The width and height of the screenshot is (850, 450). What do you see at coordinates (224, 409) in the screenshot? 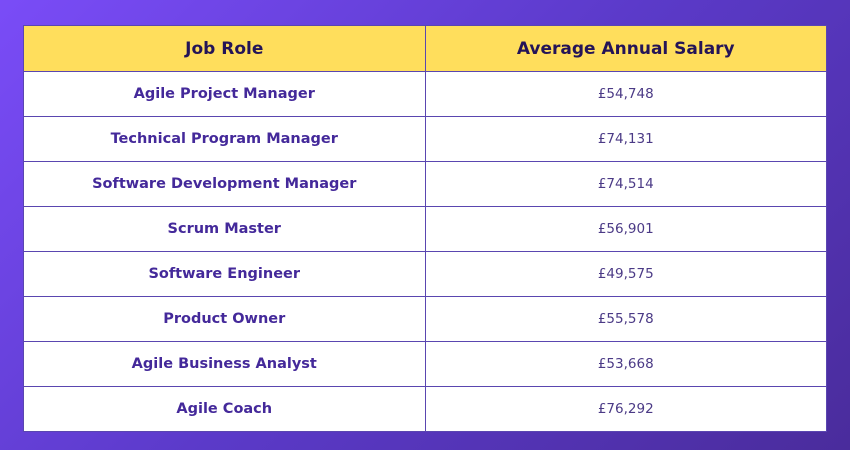
I see `job-role: Agile Coach` at bounding box center [224, 409].